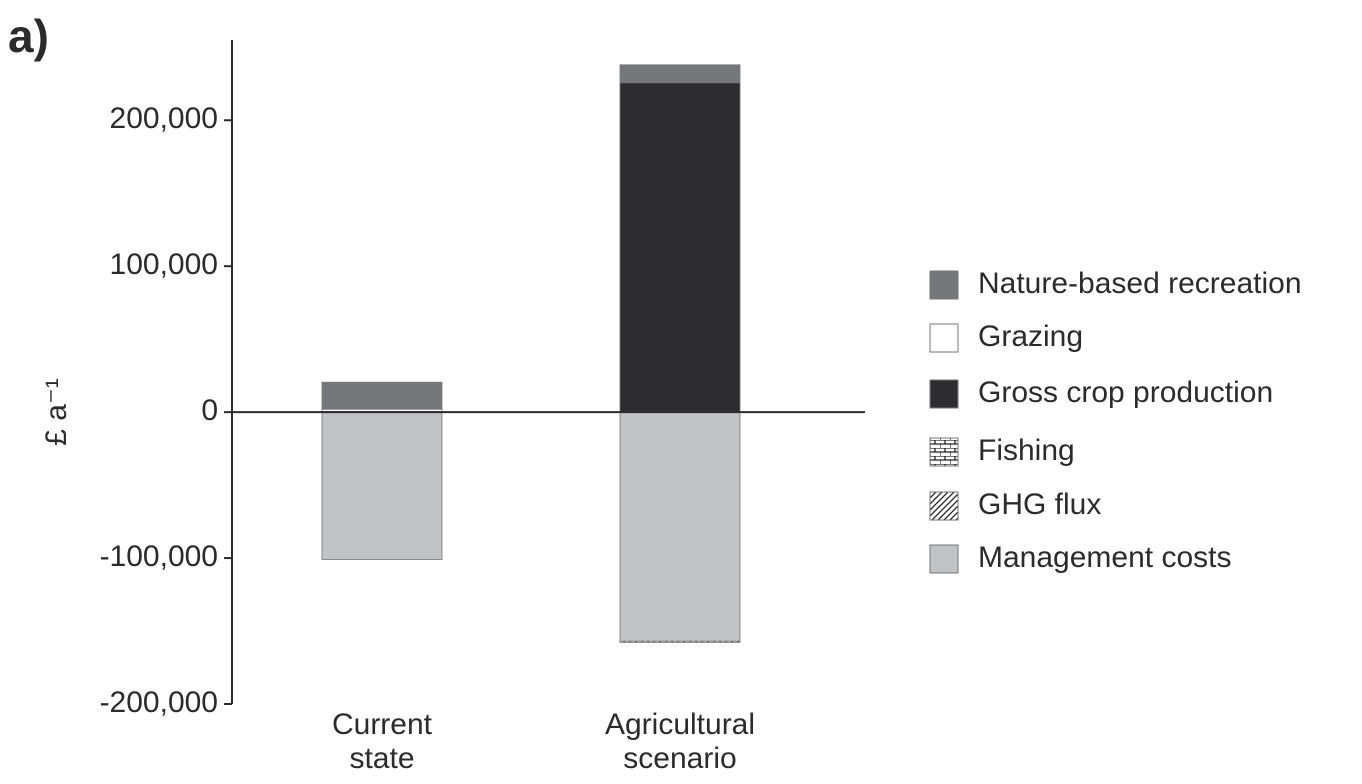  I want to click on legend-label: Gross crop production, so click(1125, 392).